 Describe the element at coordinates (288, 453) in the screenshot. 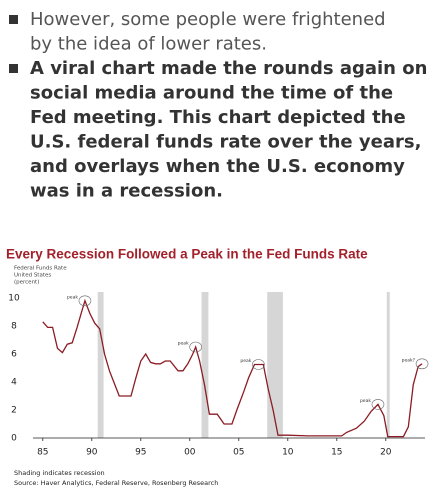

I see `x-tick-label: 10` at that location.